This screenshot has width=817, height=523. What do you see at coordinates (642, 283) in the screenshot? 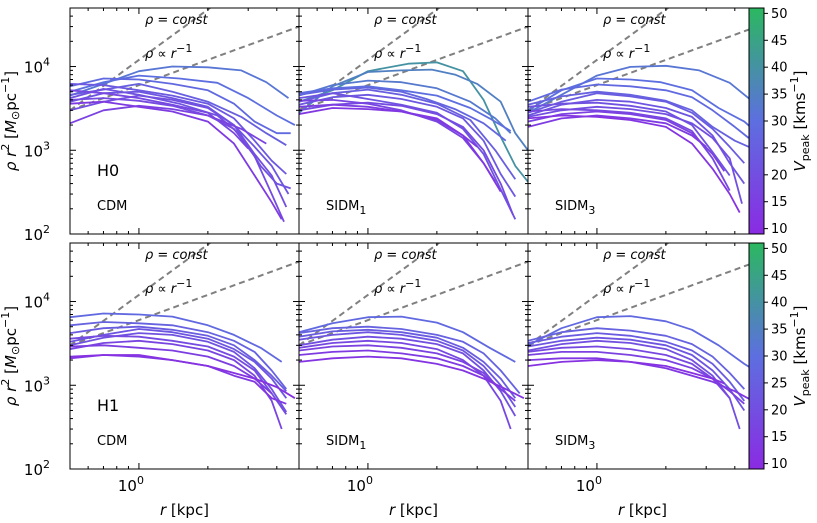
I see `rho-r-exp: −1` at bounding box center [642, 283].